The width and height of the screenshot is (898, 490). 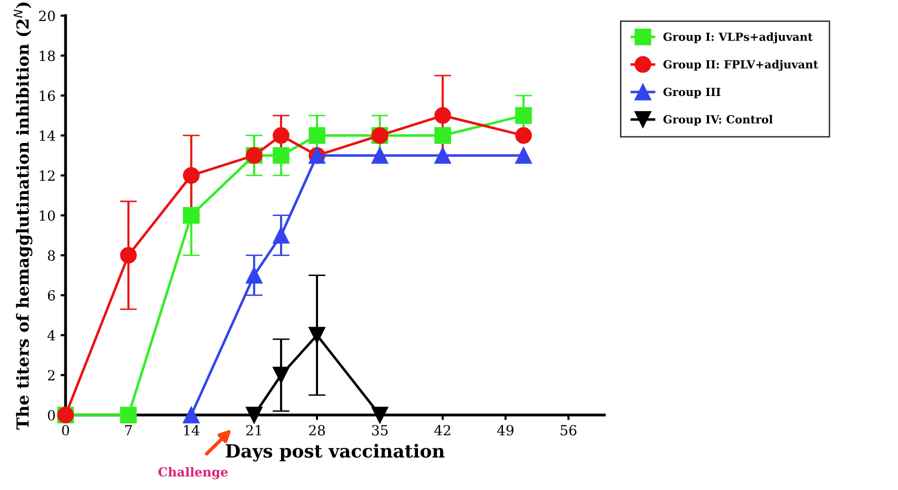 What do you see at coordinates (51, 335) in the screenshot?
I see `y-tick-label: 4` at bounding box center [51, 335].